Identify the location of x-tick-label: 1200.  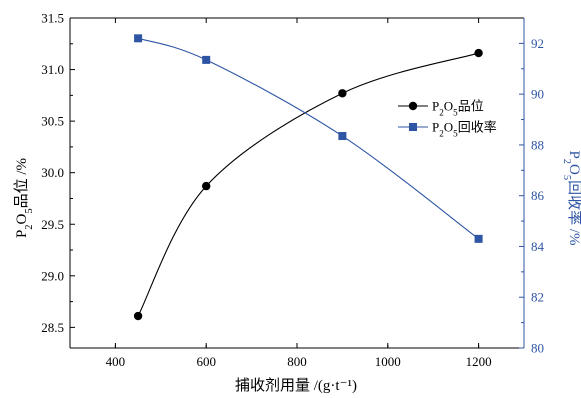
(479, 361).